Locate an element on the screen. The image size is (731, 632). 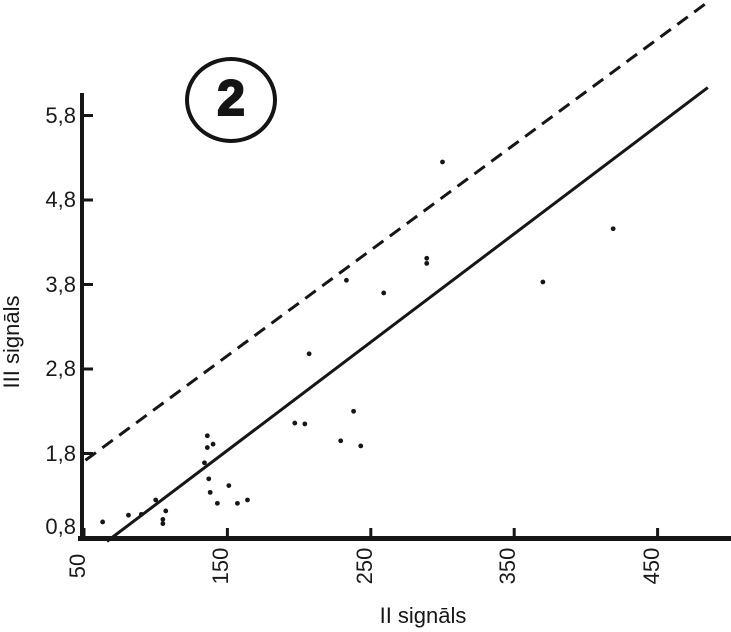
y-axis-title: III signāls is located at coordinates (12, 342).